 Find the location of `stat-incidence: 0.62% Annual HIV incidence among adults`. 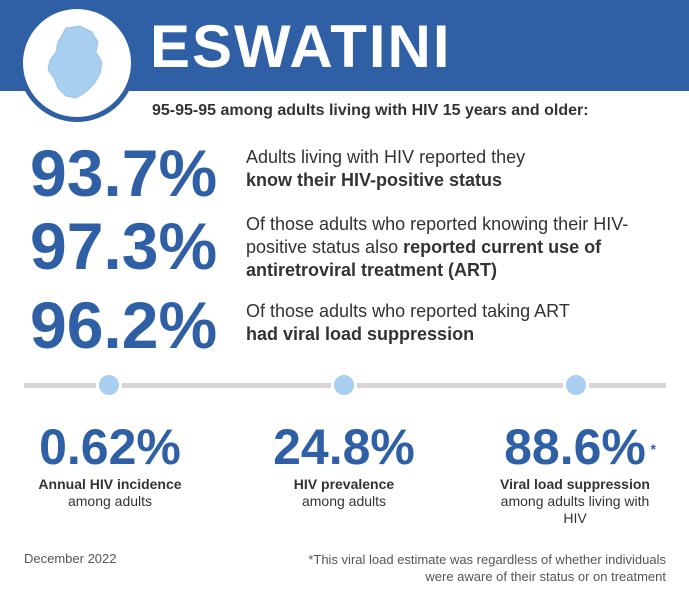

stat-incidence: 0.62% Annual HIV incidence among adults is located at coordinates (110, 465).